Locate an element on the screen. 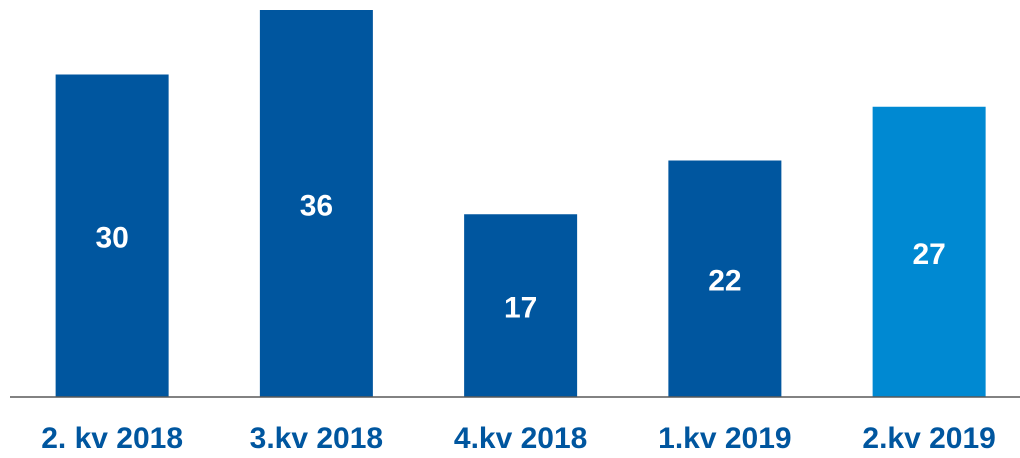 This screenshot has width=1020, height=458. value-label: 17 is located at coordinates (520, 308).